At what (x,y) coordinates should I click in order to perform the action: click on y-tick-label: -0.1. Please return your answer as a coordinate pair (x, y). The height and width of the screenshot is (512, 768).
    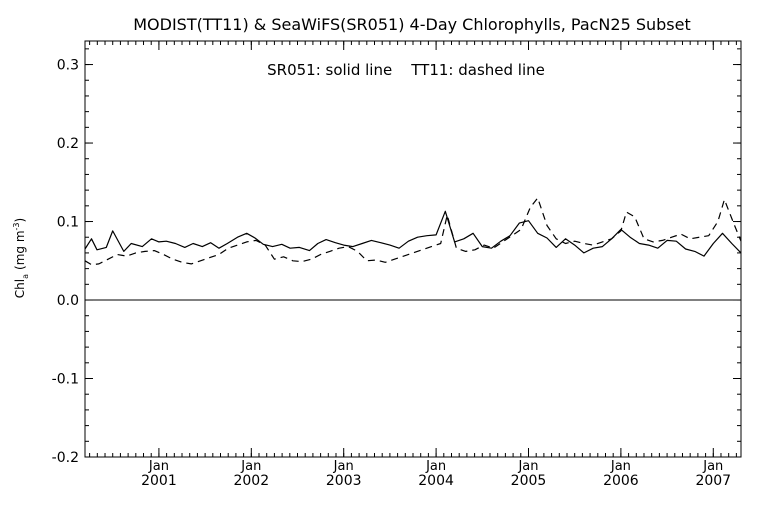
    Looking at the image, I should click on (65, 380).